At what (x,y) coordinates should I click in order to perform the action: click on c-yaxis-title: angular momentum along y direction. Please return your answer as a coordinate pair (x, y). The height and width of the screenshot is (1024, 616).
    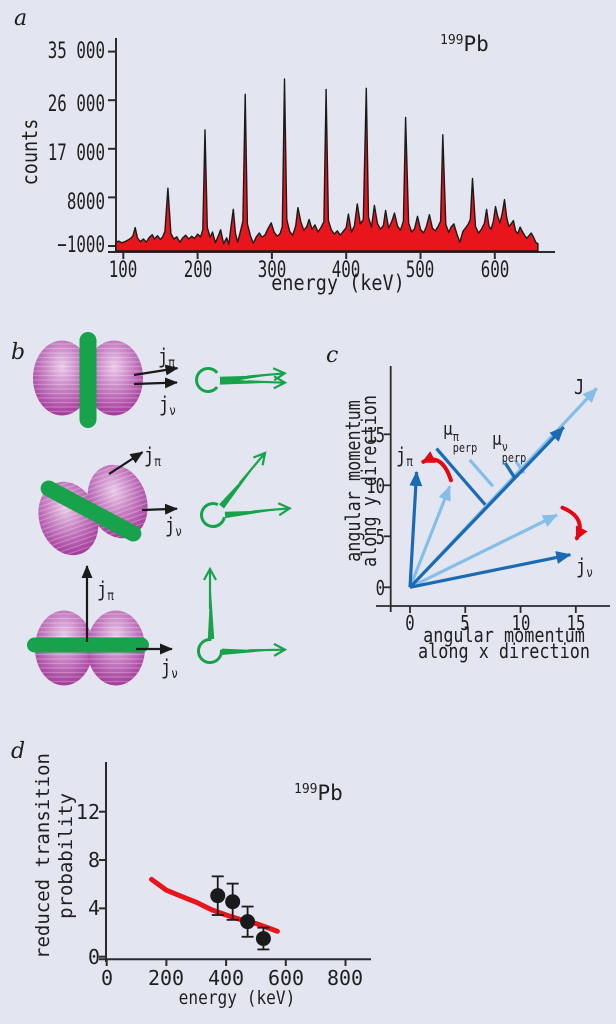
    Looking at the image, I should click on (361, 481).